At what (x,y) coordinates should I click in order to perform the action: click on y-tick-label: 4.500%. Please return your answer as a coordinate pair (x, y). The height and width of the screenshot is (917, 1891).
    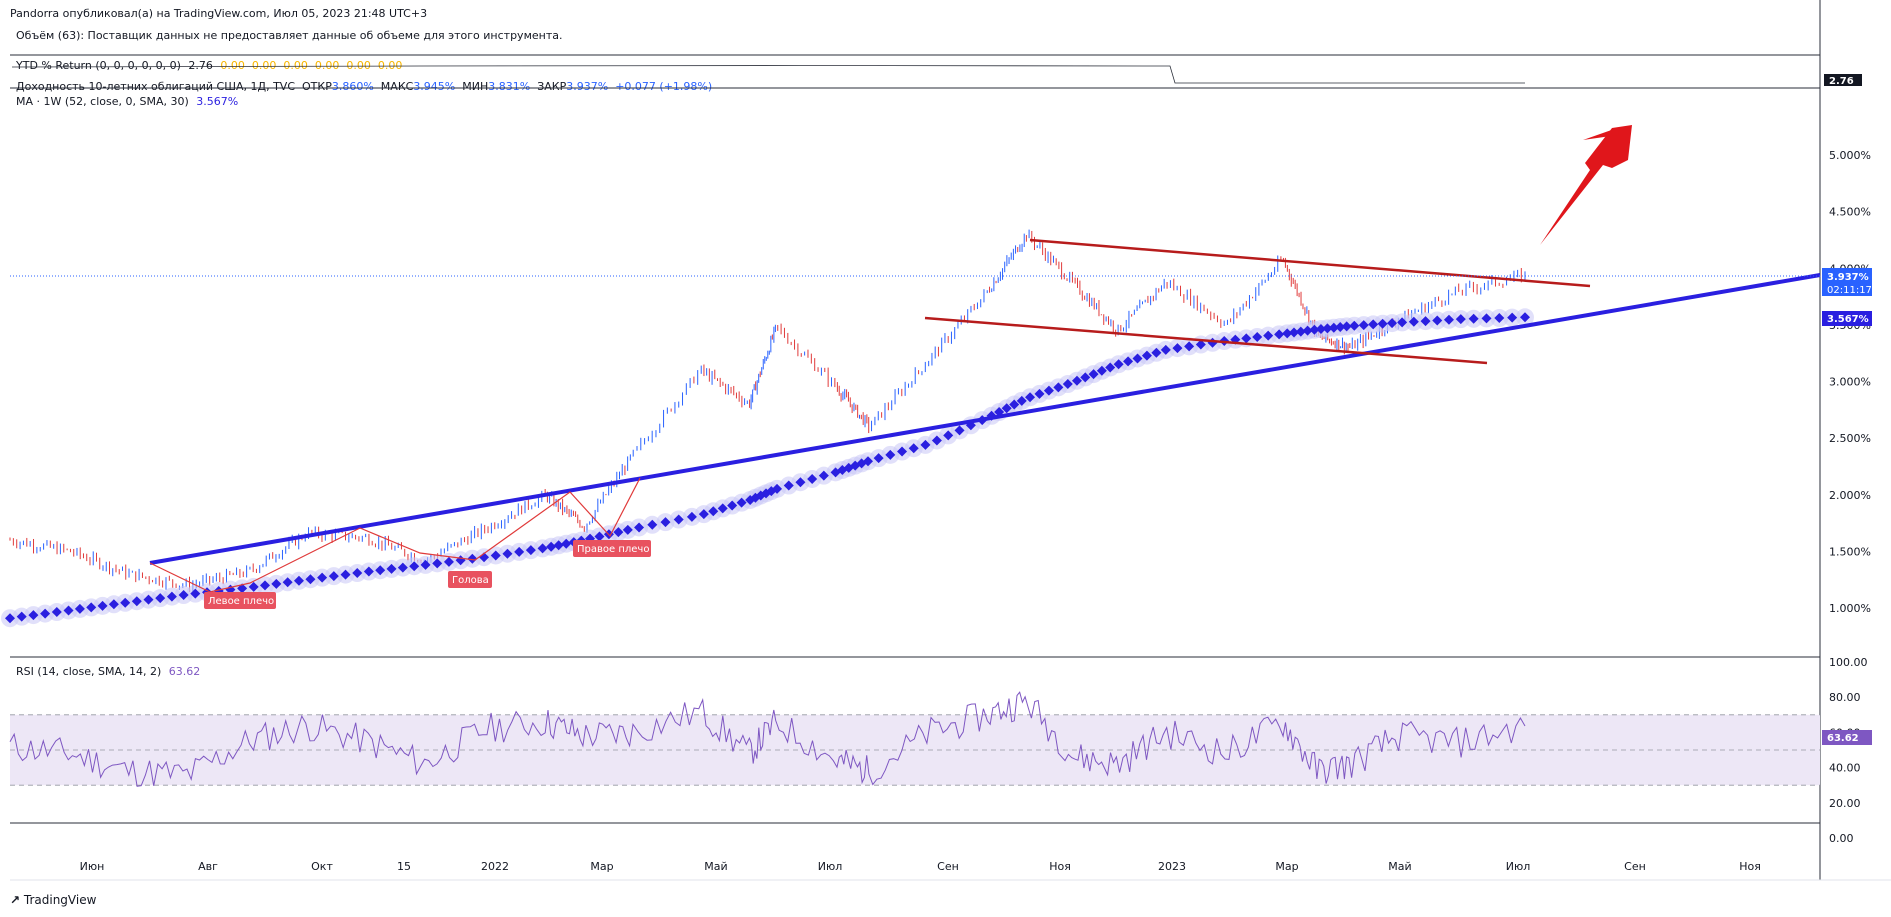
    Looking at the image, I should click on (1850, 212).